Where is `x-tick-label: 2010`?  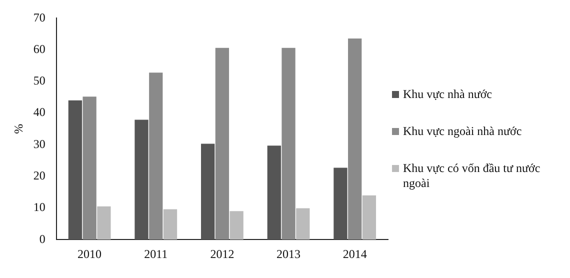
x-tick-label: 2010 is located at coordinates (90, 253).